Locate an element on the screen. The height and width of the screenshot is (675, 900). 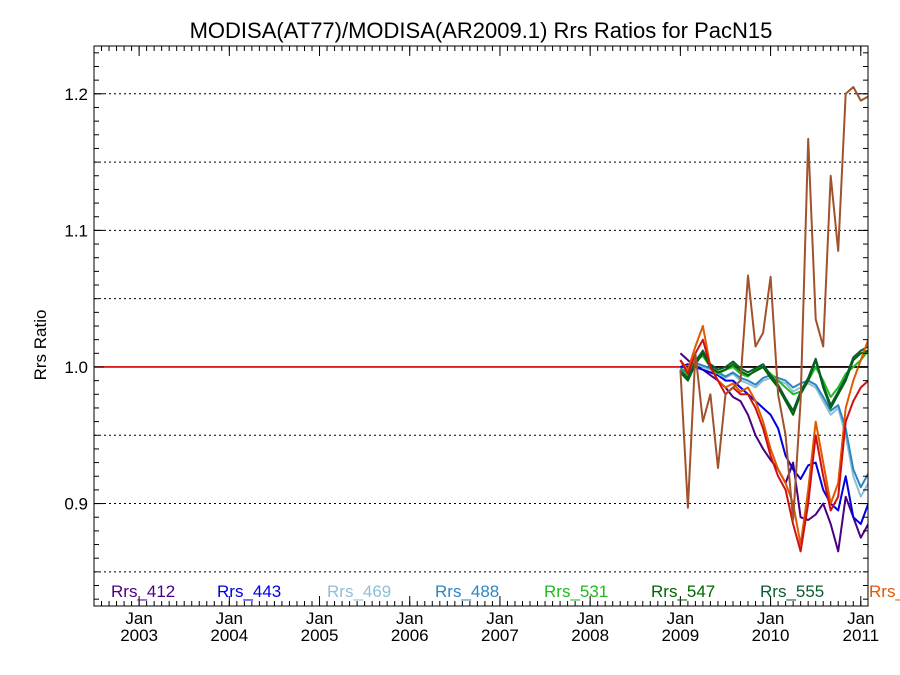
x-tick-label-year: 2004 is located at coordinates (229, 635).